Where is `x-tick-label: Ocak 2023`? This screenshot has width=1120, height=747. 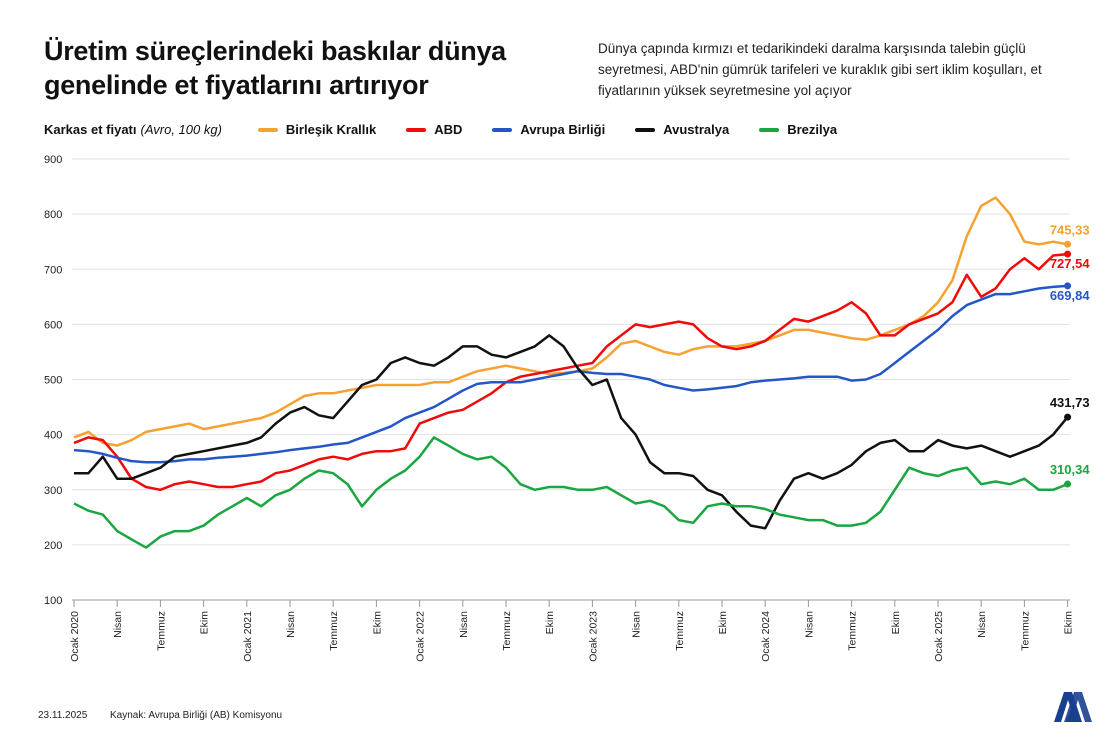 x-tick-label: Ocak 2023 is located at coordinates (593, 636).